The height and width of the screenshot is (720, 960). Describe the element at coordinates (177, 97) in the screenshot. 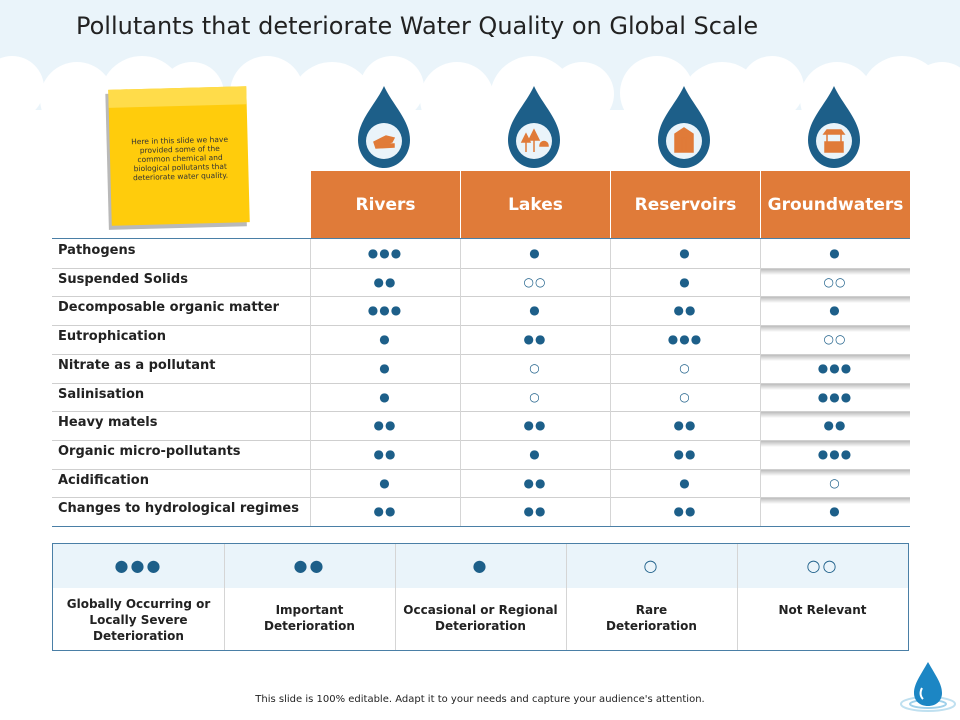

I see `sticky-note-fold` at that location.